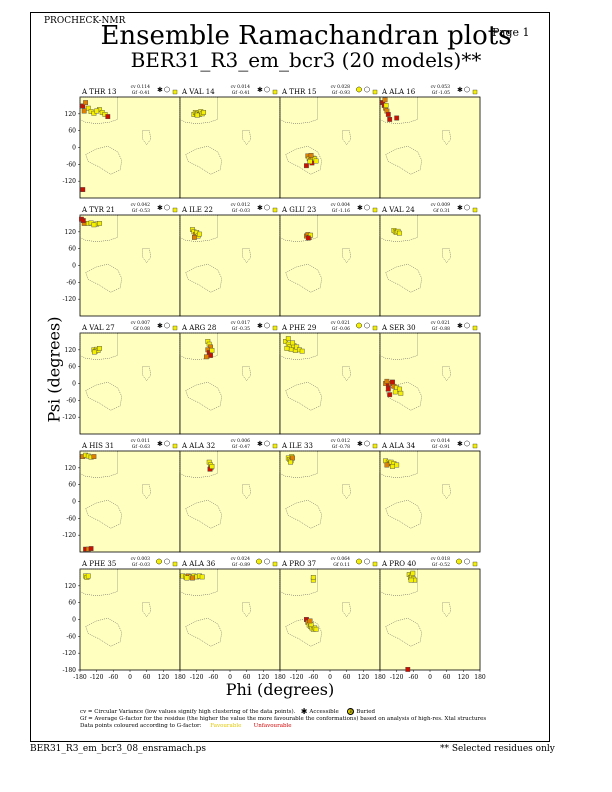 The image size is (612, 792). What do you see at coordinates (365, 712) in the screenshot?
I see `legend-buried: Buried` at bounding box center [365, 712].